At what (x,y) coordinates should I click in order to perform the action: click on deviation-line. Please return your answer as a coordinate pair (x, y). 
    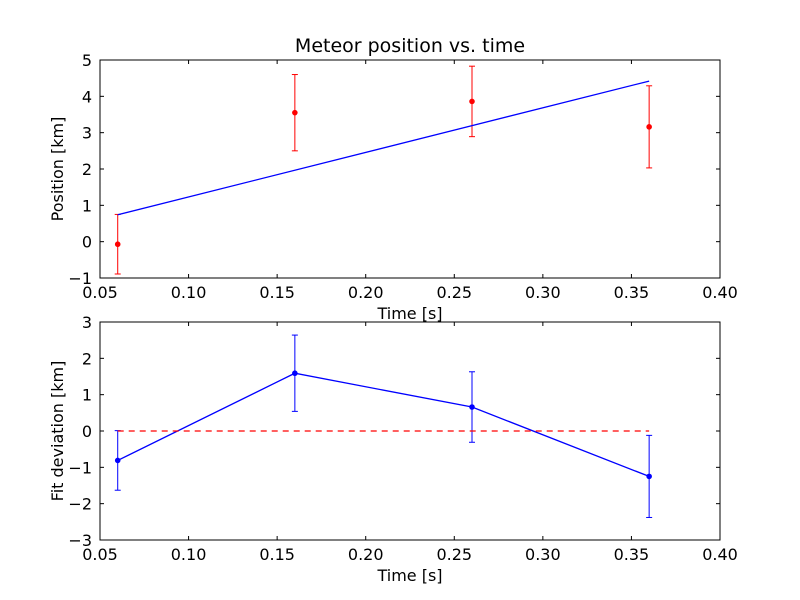
    Looking at the image, I should click on (383, 425).